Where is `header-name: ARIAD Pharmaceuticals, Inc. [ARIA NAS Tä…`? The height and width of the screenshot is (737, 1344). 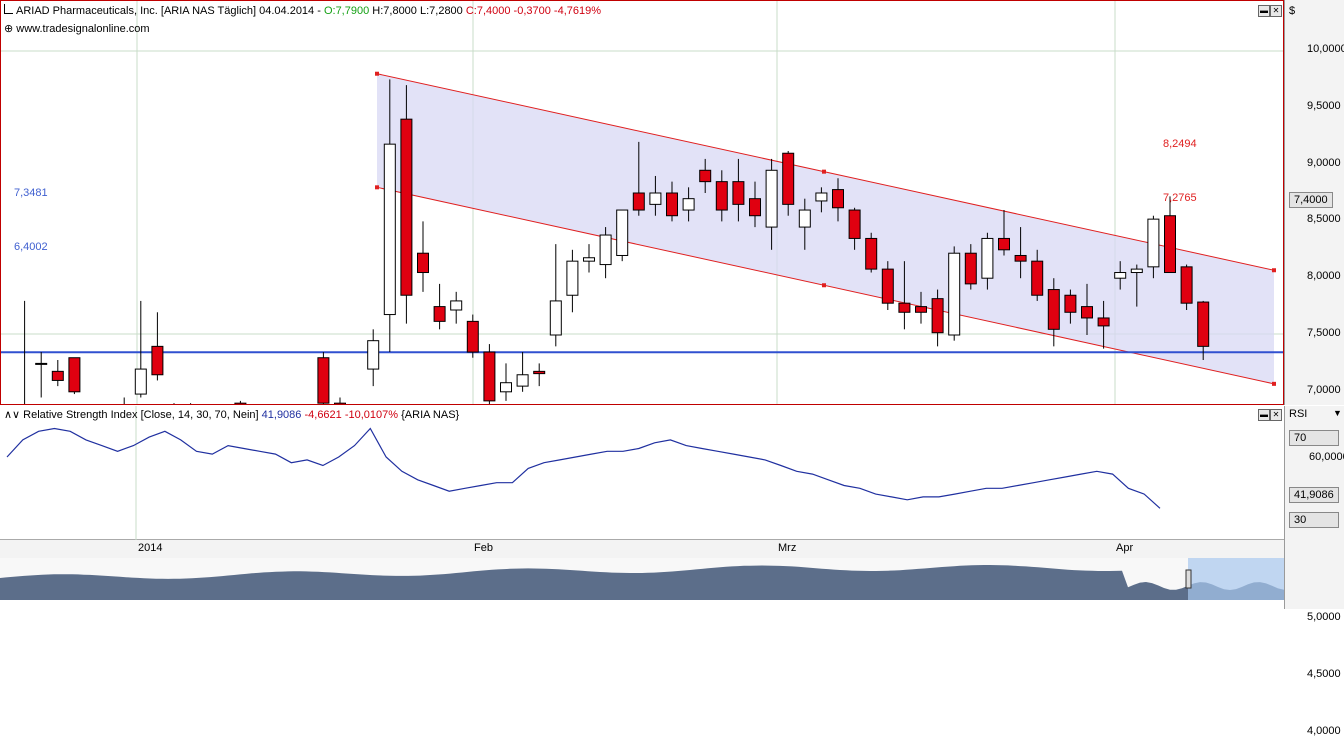
header-name: ARIAD Pharmaceuticals, Inc. [ARIA NAS Tä… is located at coordinates (170, 11).